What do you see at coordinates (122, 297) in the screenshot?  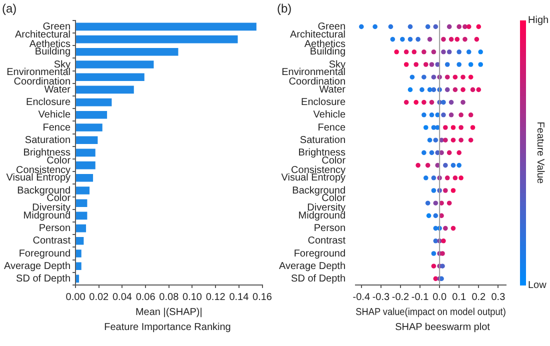 I see `x-tick-label: 0.04` at bounding box center [122, 297].